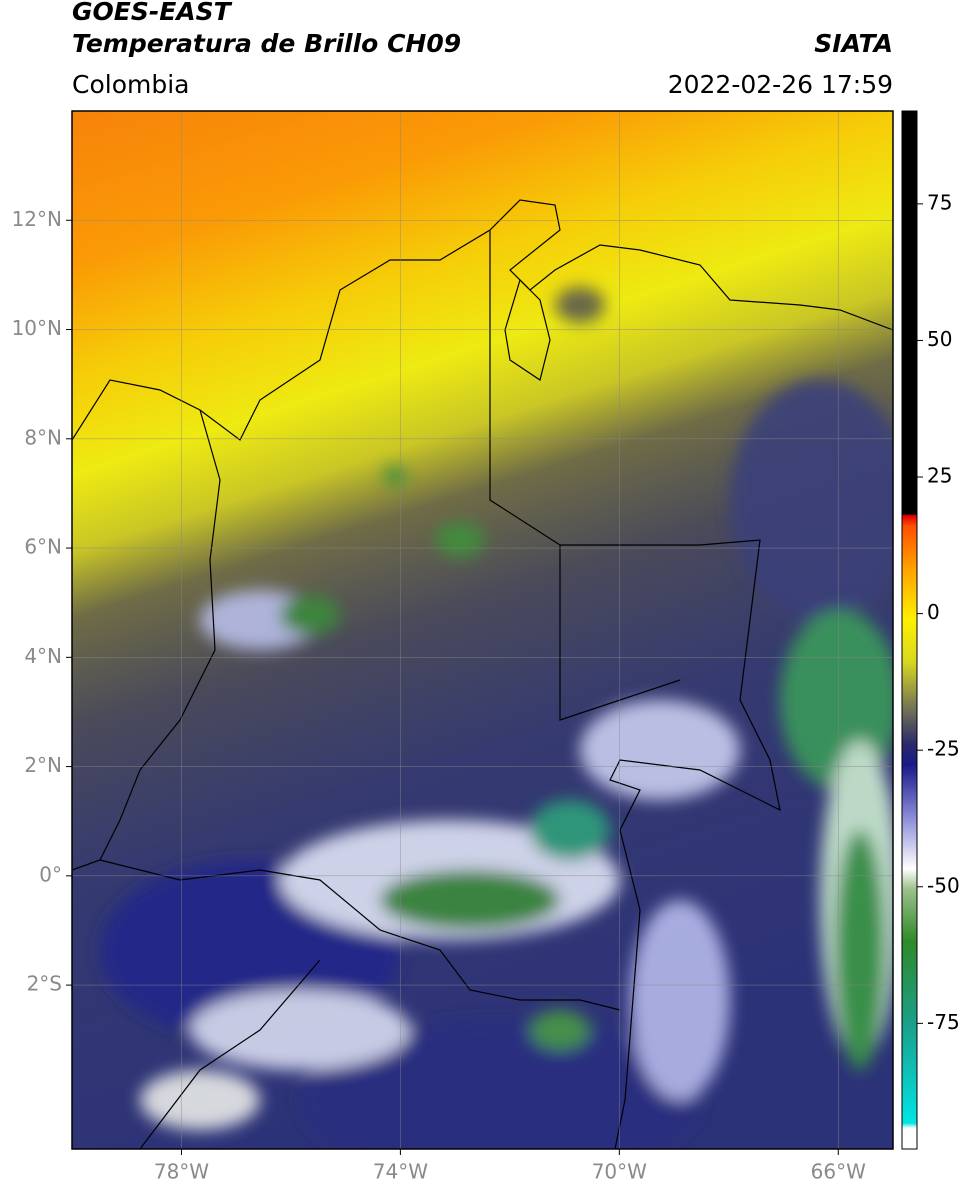 This screenshot has width=966, height=1194. Describe the element at coordinates (37, 328) in the screenshot. I see `y-tick-label: 10°N` at that location.